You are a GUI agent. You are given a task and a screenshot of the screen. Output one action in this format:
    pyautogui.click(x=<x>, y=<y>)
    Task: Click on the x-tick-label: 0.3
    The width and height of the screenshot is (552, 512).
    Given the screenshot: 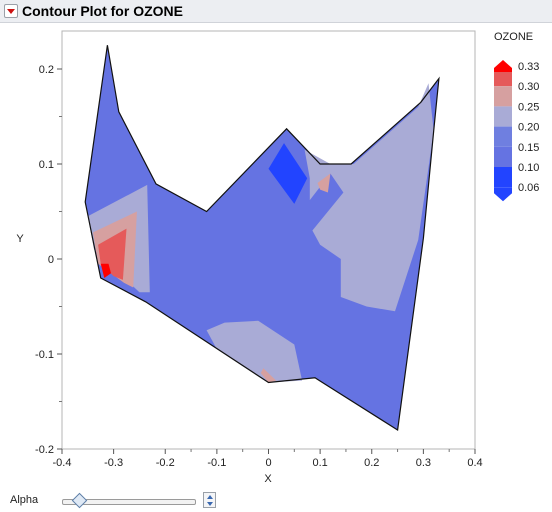 What is the action you would take?
    pyautogui.click(x=423, y=463)
    